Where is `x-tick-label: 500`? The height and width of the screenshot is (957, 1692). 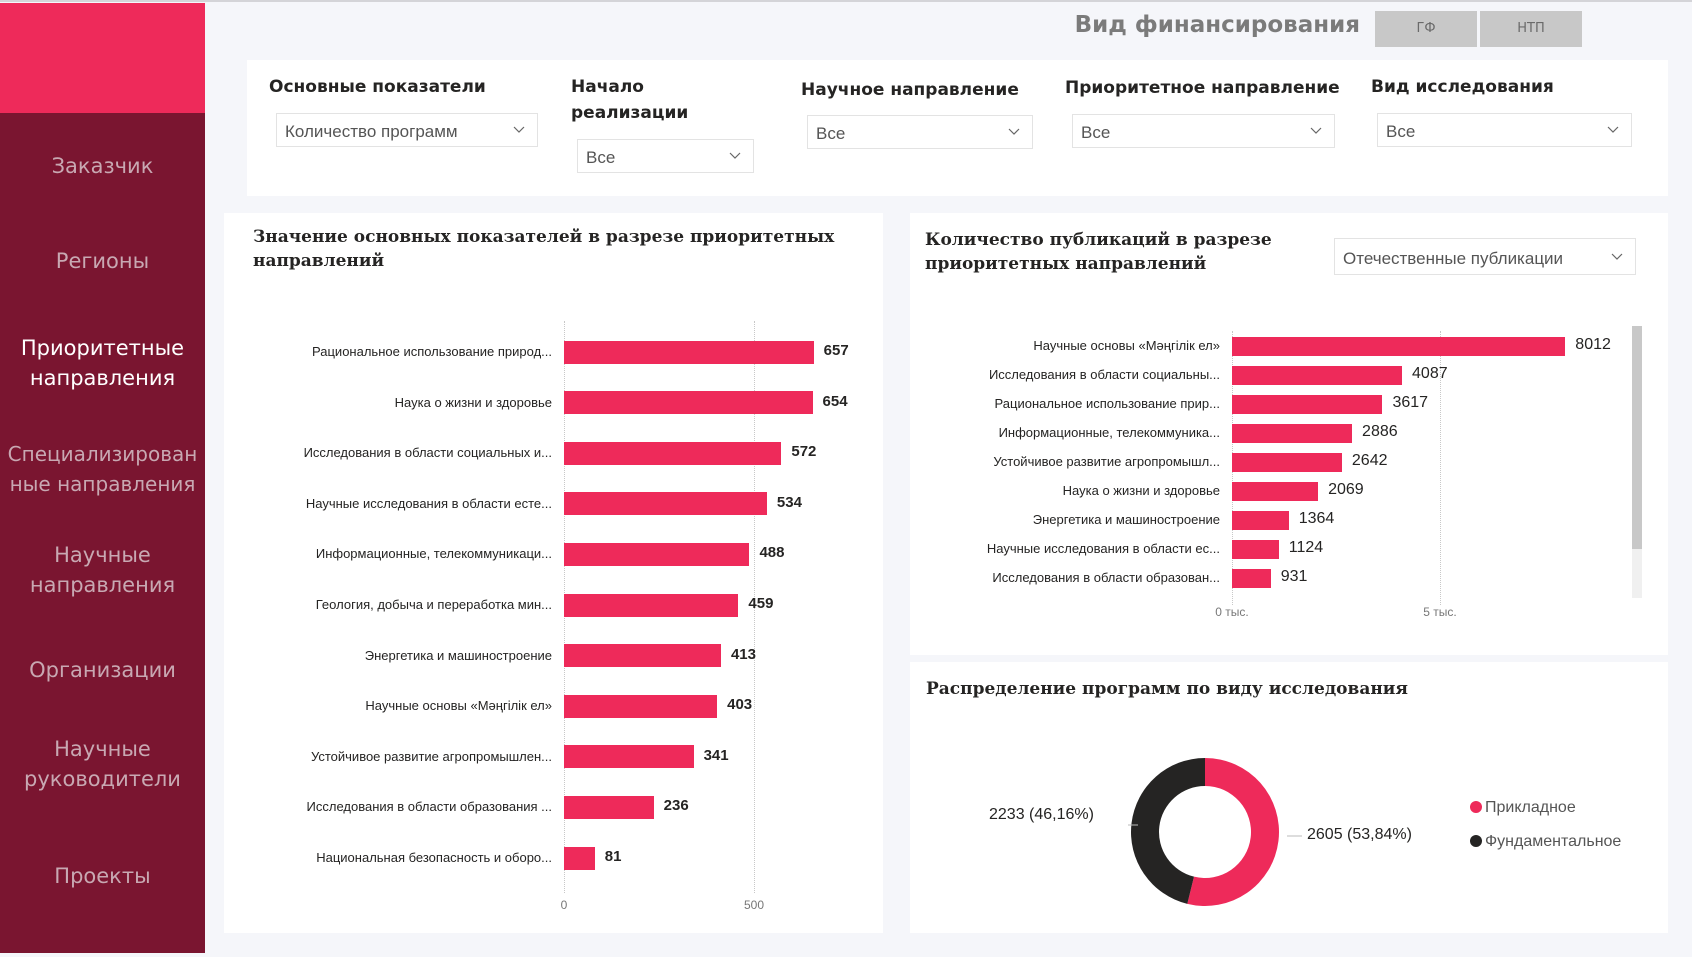 x-tick-label: 500 is located at coordinates (754, 905).